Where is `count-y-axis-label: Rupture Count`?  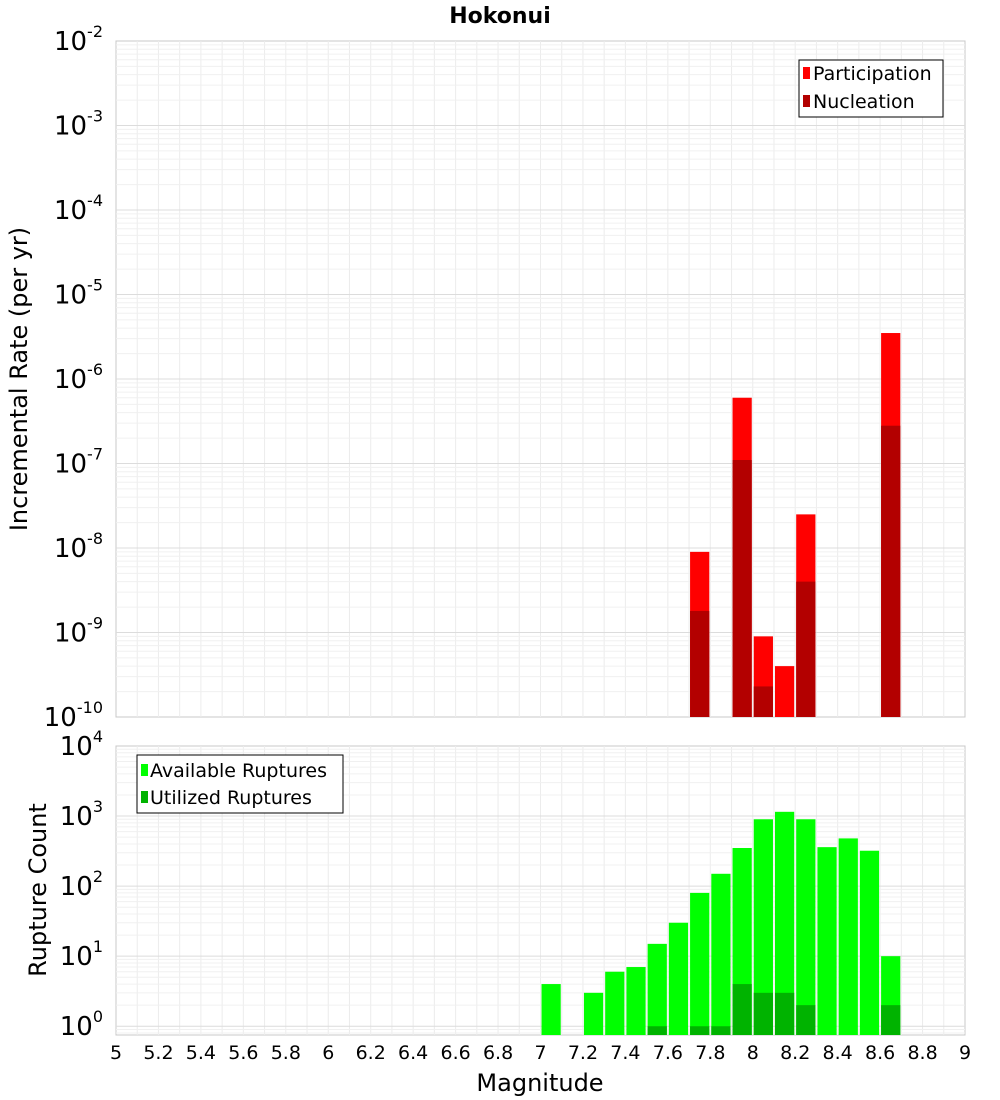 count-y-axis-label: Rupture Count is located at coordinates (38, 890).